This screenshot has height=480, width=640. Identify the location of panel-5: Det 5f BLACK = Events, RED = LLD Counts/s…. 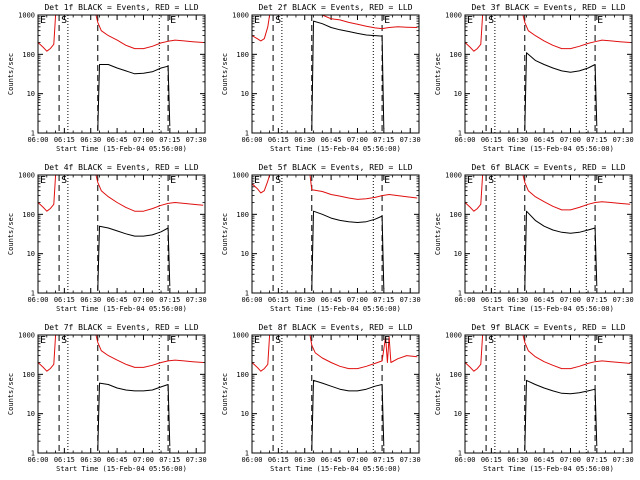
(321, 238).